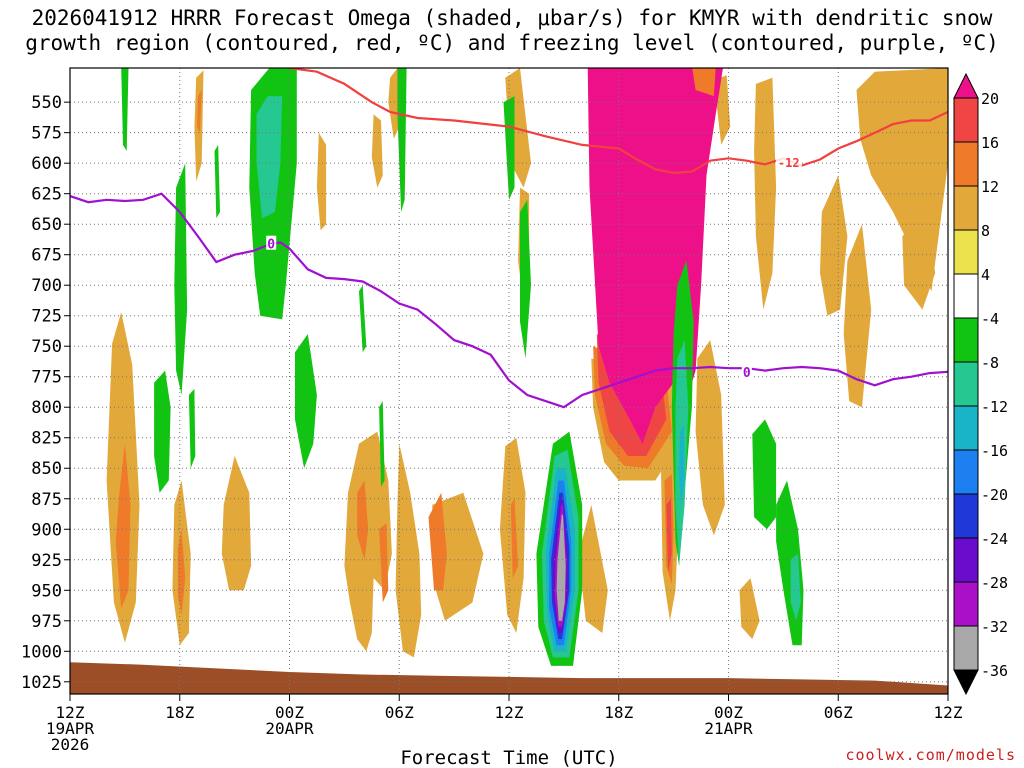 The height and width of the screenshot is (768, 1024). I want to click on colorbar-bottom-arrow, so click(966, 682).